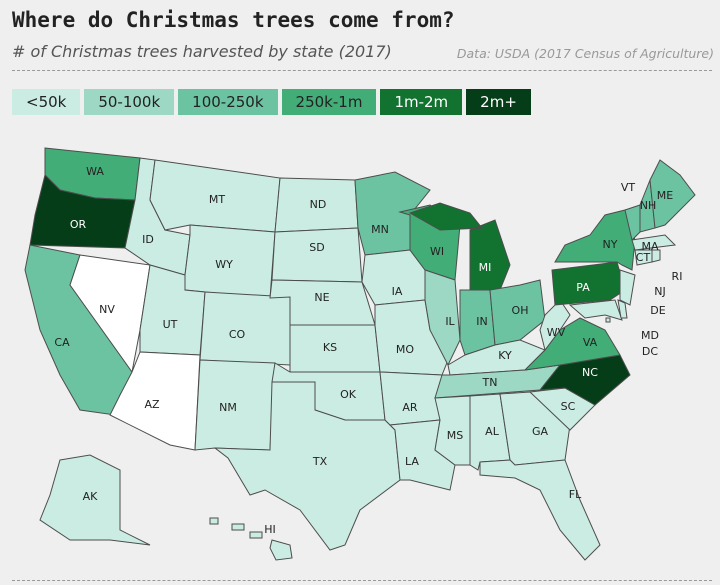 This screenshot has width=720, height=585. What do you see at coordinates (650, 335) in the screenshot?
I see `state-label: MD` at bounding box center [650, 335].